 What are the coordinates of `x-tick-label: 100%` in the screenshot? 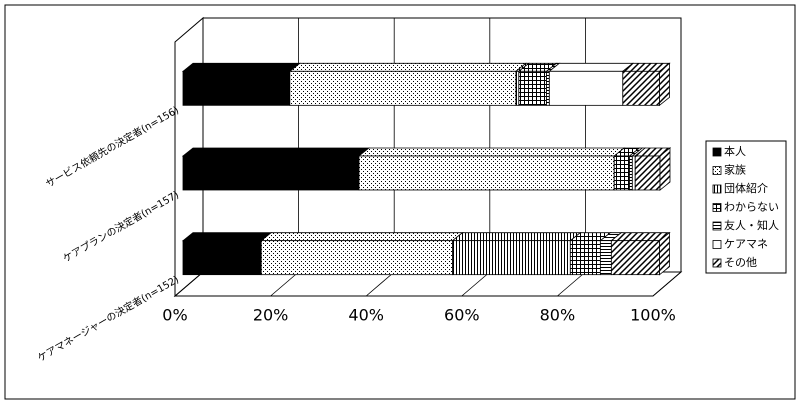 It's located at (653, 315).